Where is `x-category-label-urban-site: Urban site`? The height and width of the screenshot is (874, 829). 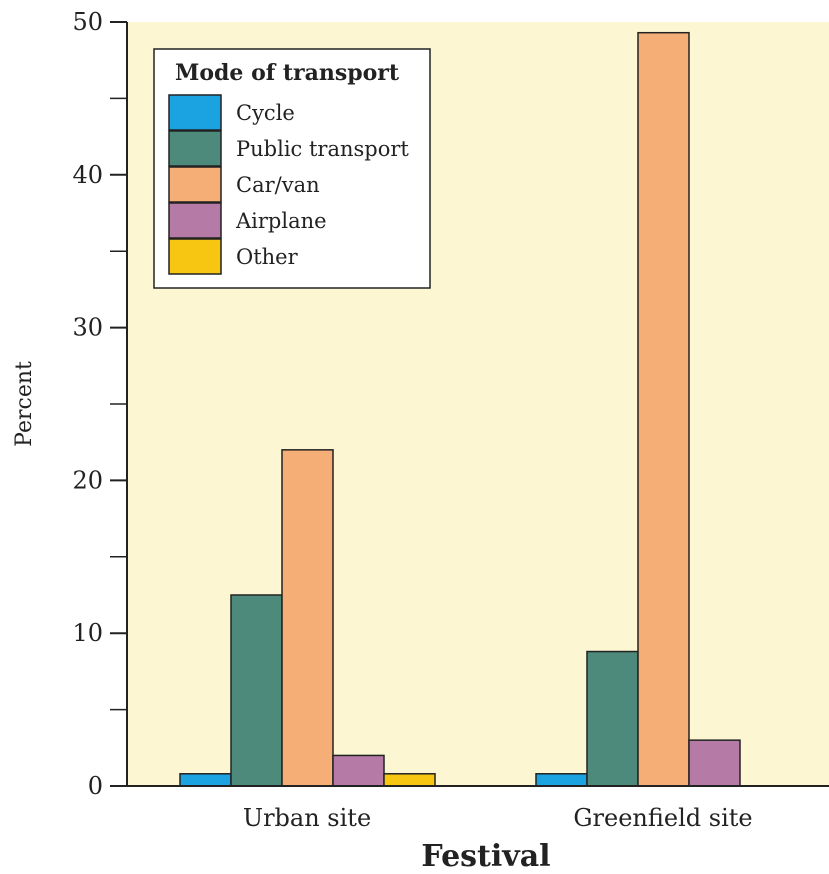
x-category-label-urban-site: Urban site is located at coordinates (307, 818).